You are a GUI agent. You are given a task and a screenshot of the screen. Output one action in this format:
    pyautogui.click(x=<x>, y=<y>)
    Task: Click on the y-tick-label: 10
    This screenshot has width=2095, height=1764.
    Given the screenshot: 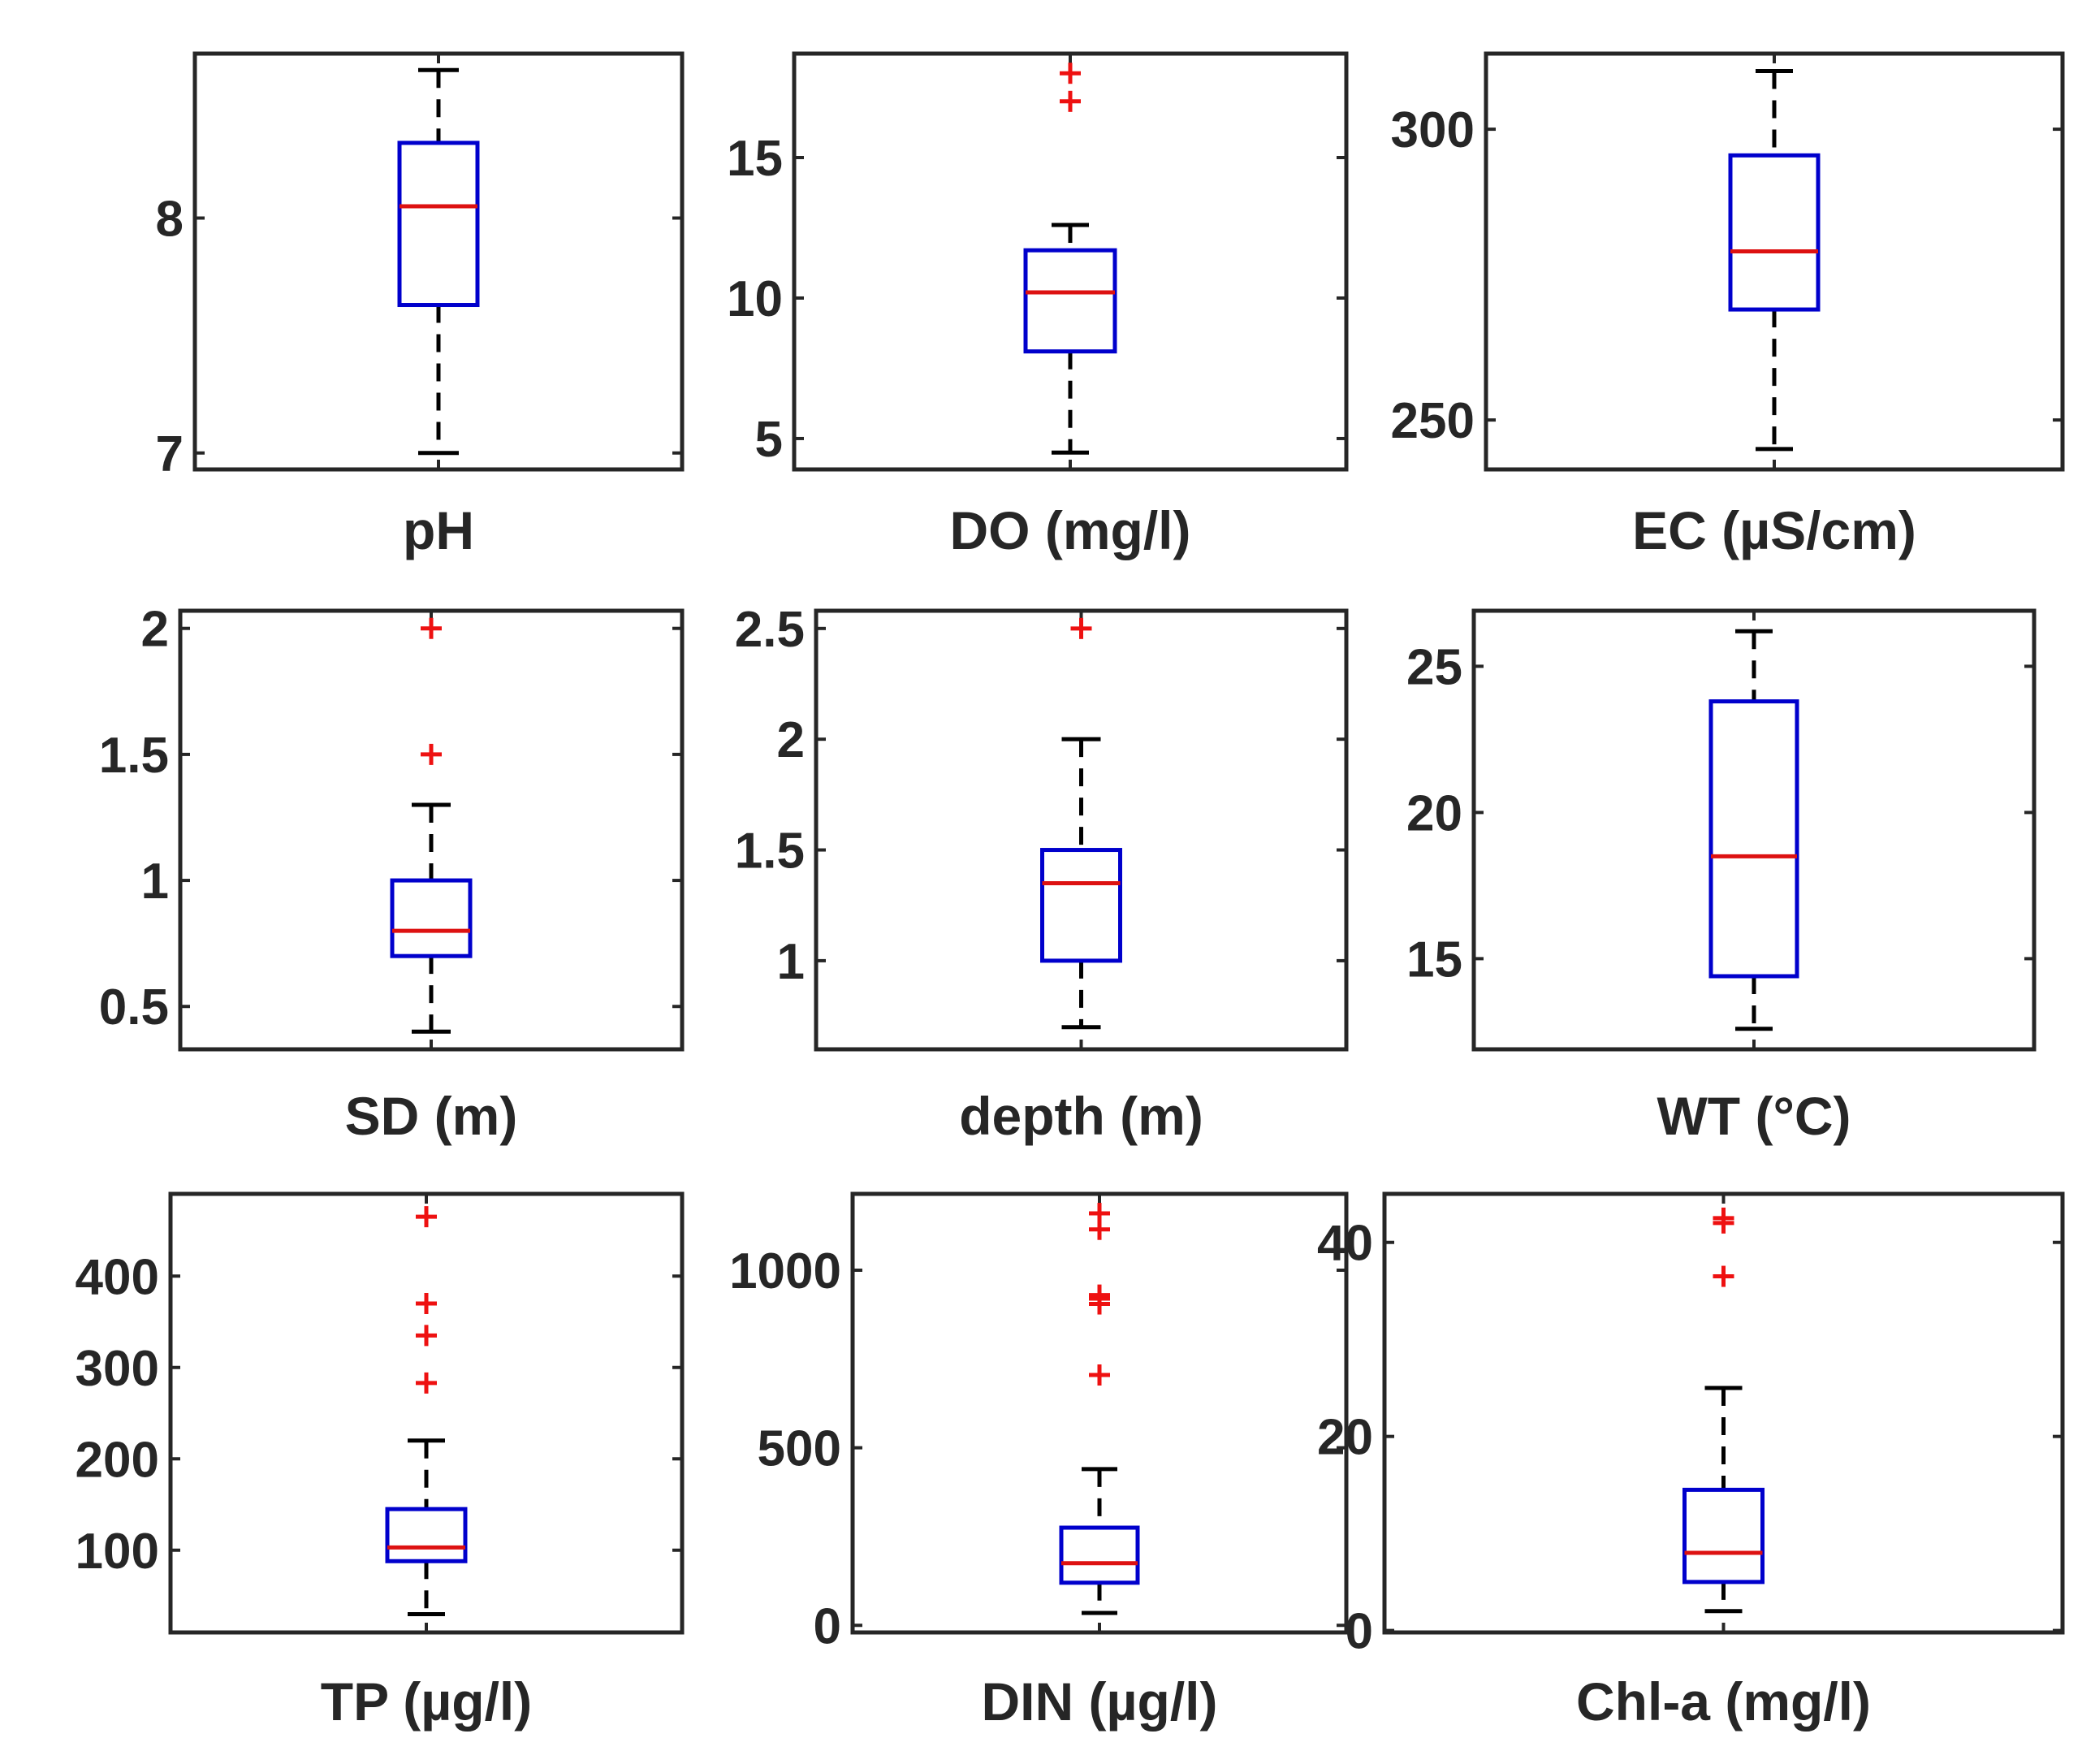 What is the action you would take?
    pyautogui.click(x=755, y=299)
    